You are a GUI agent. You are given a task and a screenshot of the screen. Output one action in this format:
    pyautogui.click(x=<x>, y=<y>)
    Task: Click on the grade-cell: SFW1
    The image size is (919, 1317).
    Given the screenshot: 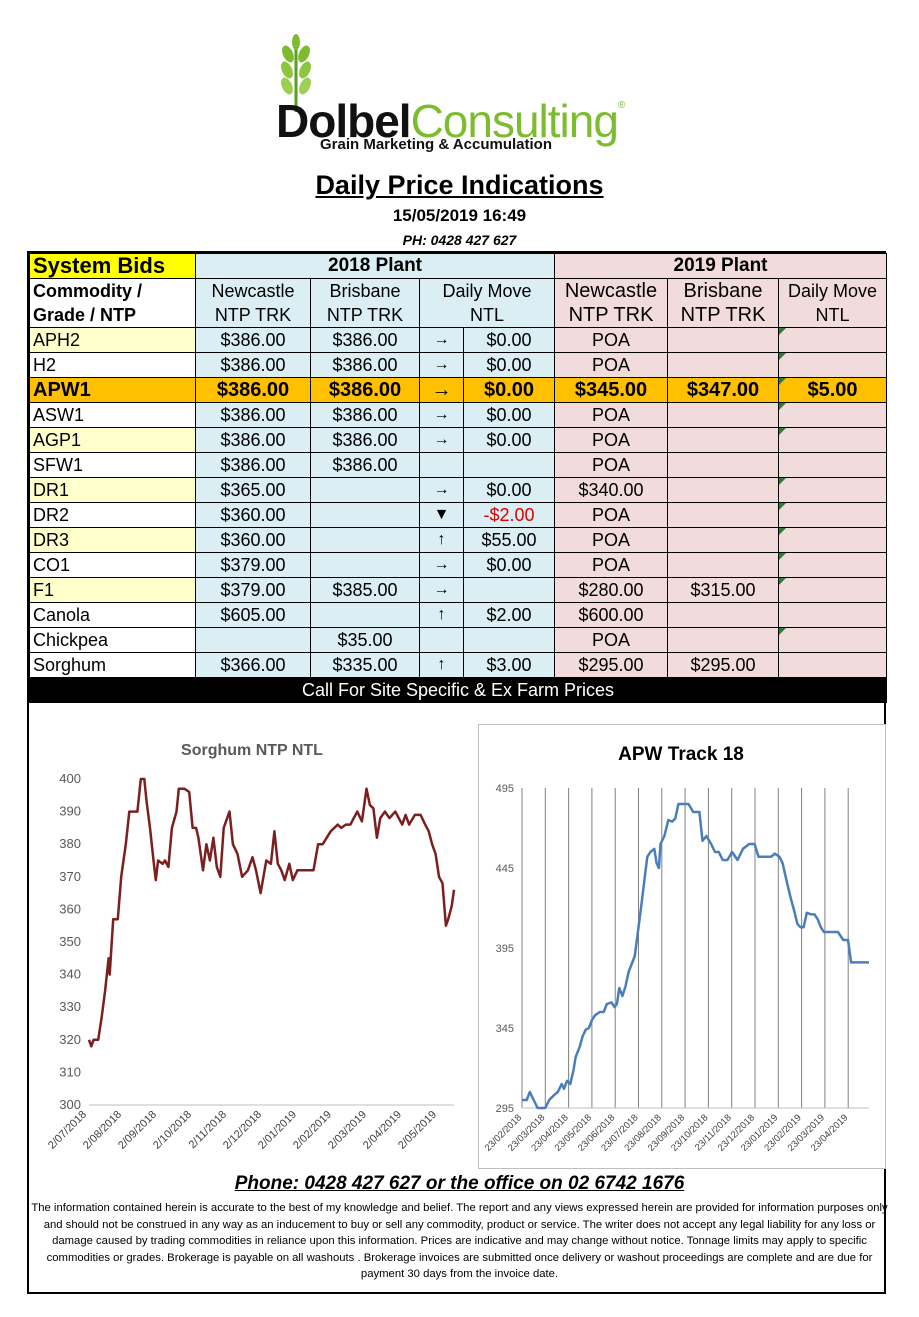 What is the action you would take?
    pyautogui.click(x=112, y=465)
    